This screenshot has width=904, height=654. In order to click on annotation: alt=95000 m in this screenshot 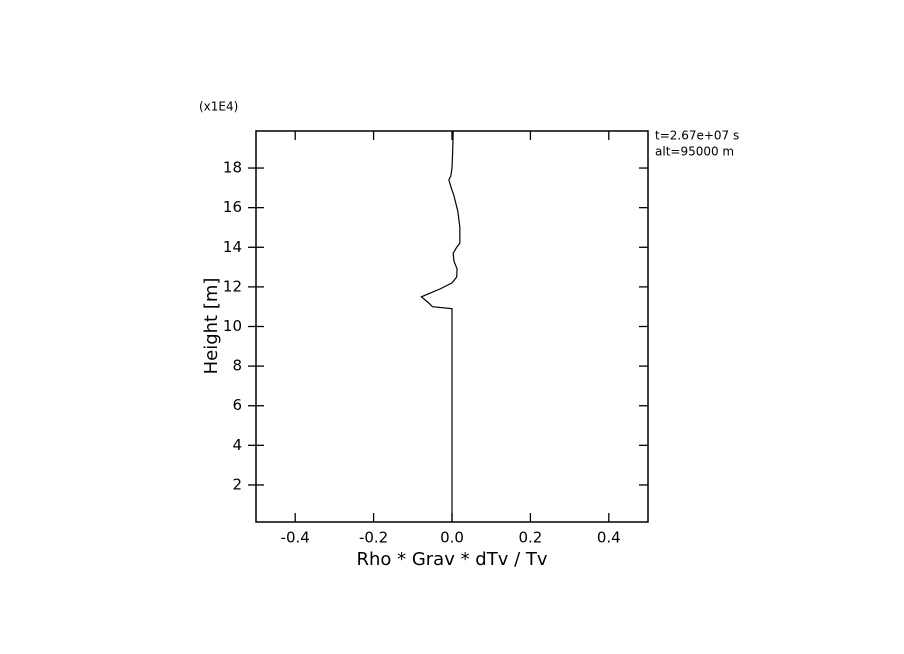, I will do `click(694, 152)`.